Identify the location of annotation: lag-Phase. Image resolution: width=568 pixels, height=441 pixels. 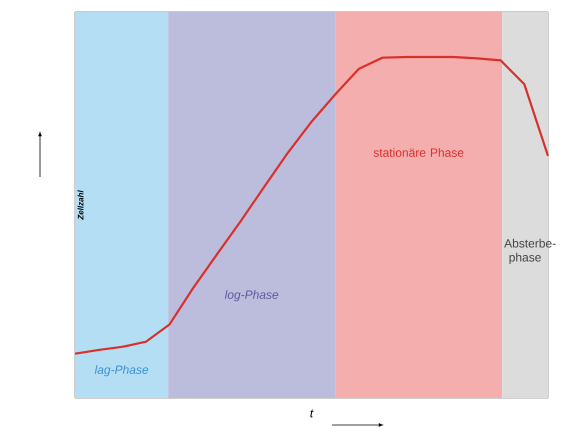
(121, 370).